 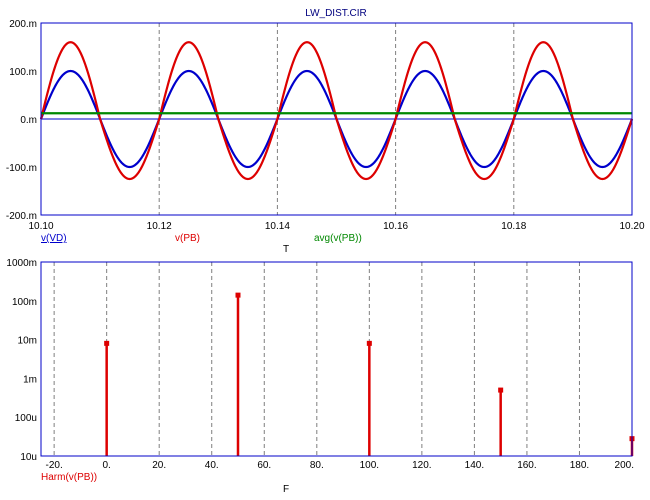 What do you see at coordinates (21, 168) in the screenshot?
I see `top-y-tick-label: -100.m` at bounding box center [21, 168].